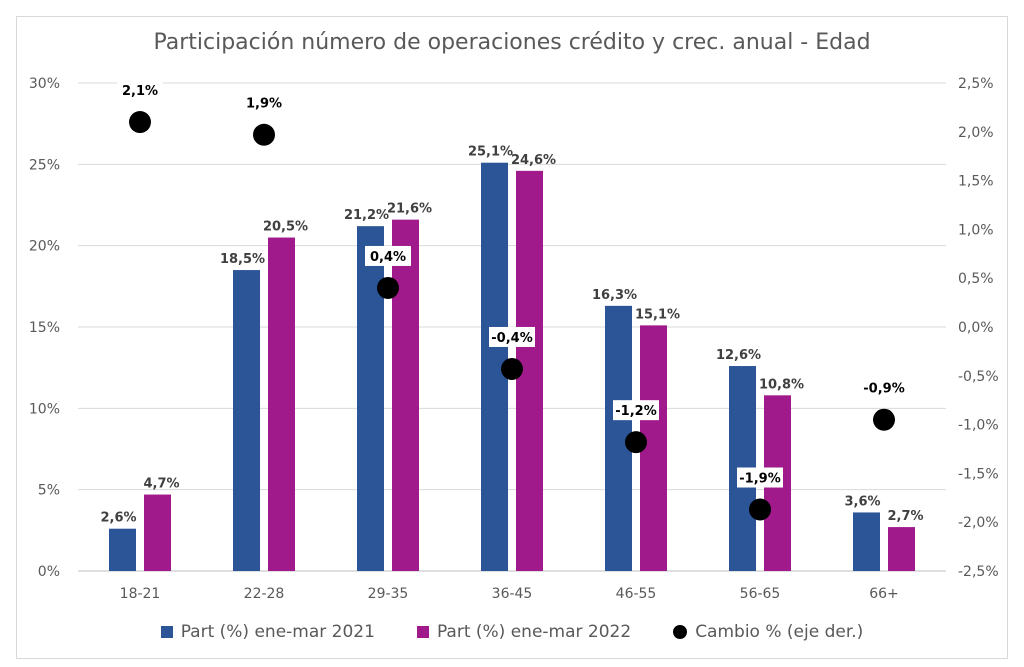 This screenshot has width=1024, height=667. I want to click on bar-2022-label: 24,6%, so click(533, 160).